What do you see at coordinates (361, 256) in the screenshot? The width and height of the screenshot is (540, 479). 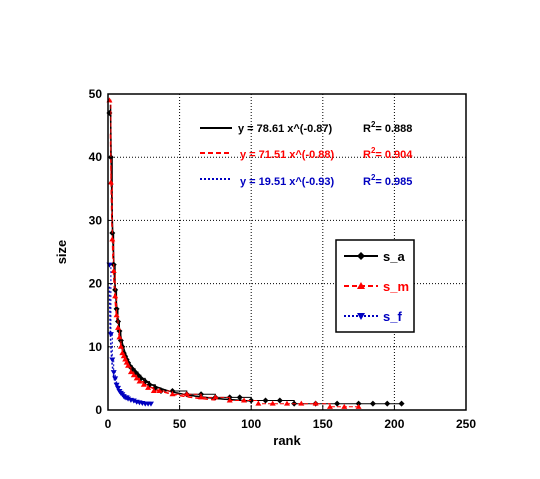 I see `legend-marker-s-a` at bounding box center [361, 256].